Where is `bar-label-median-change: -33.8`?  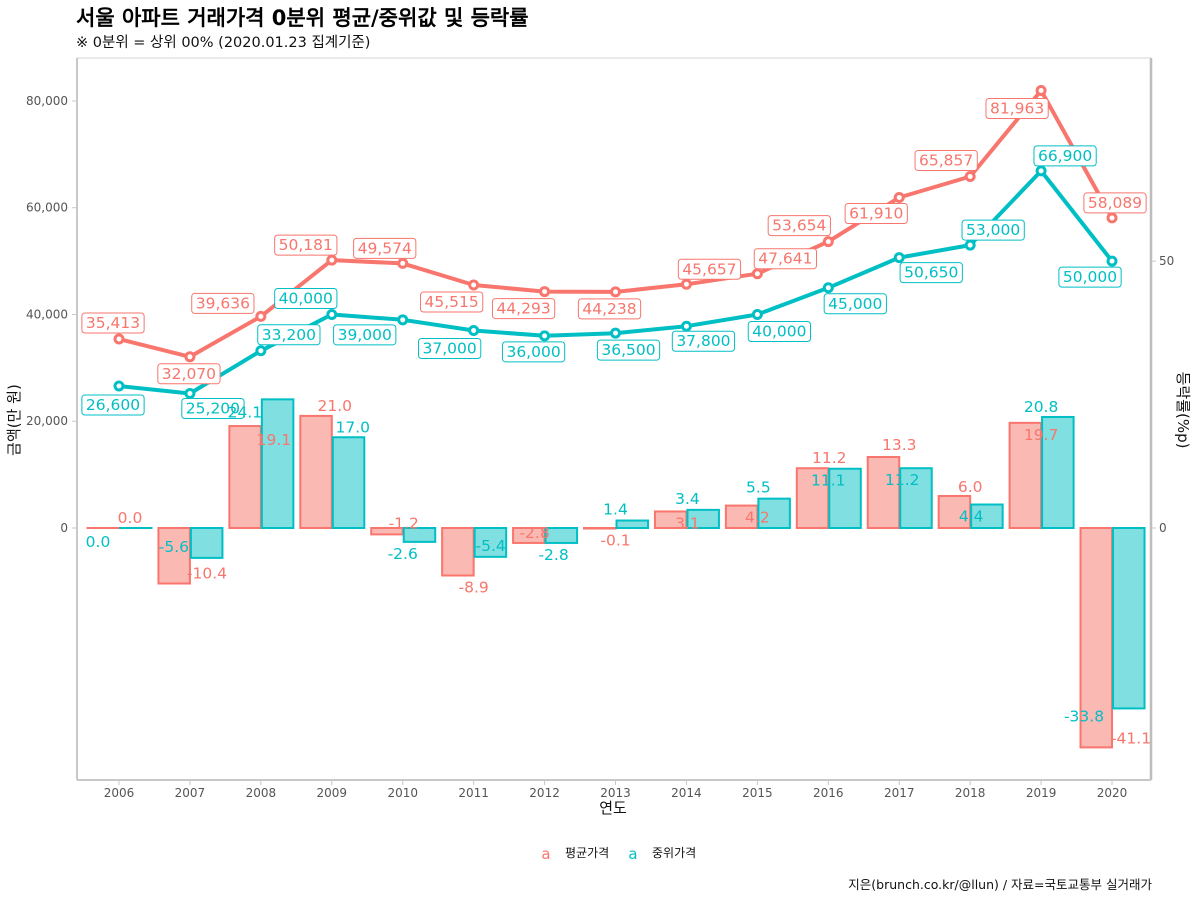 bar-label-median-change: -33.8 is located at coordinates (1084, 716).